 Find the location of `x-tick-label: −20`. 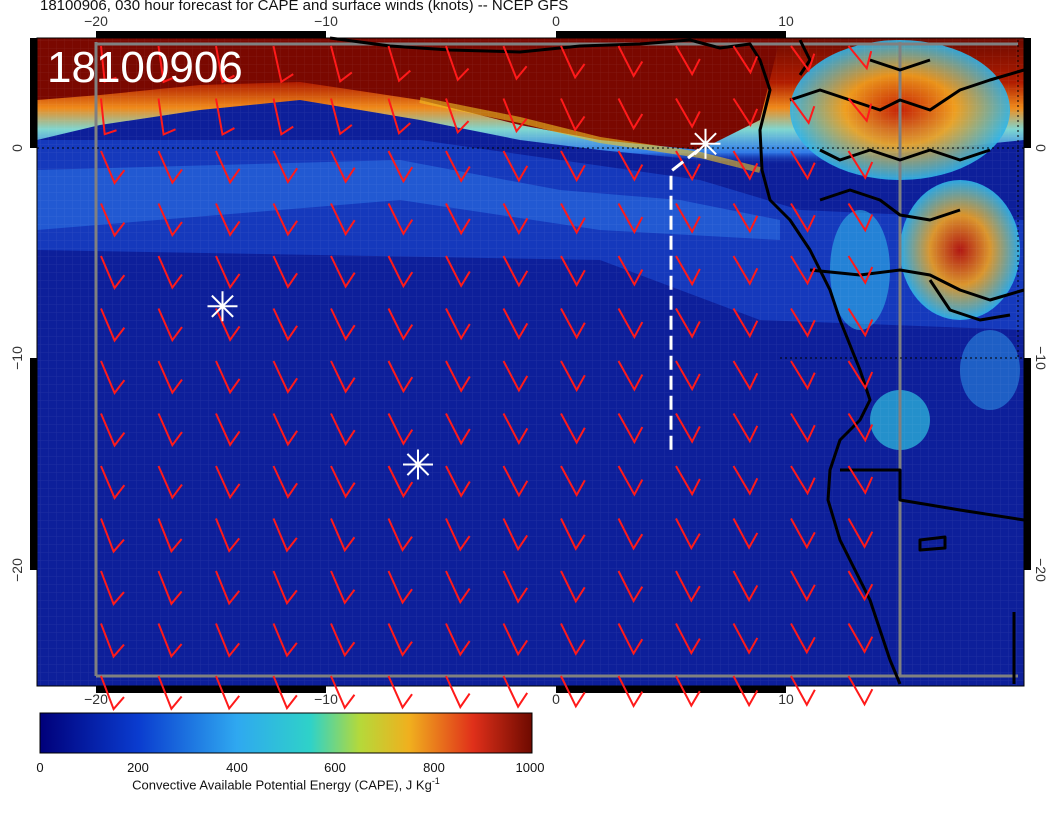

x-tick-label: −20 is located at coordinates (96, 21).